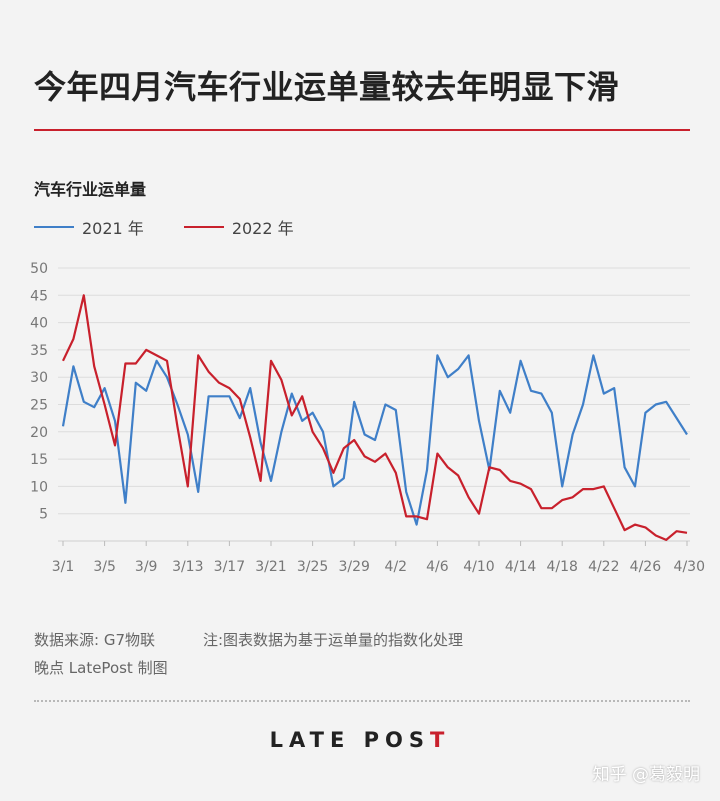 This screenshot has width=720, height=801. I want to click on y-tick-label: 20, so click(39, 433).